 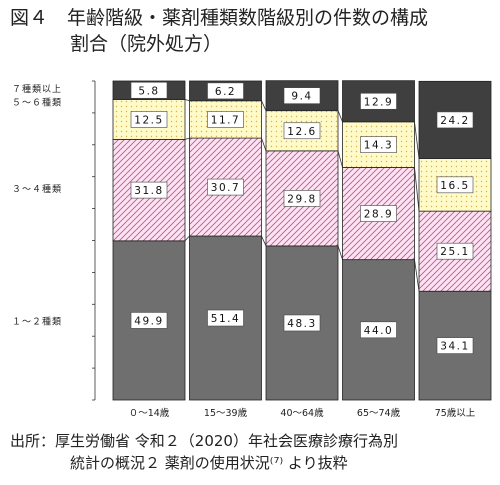 I want to click on value-label: 16.5, so click(x=454, y=186).